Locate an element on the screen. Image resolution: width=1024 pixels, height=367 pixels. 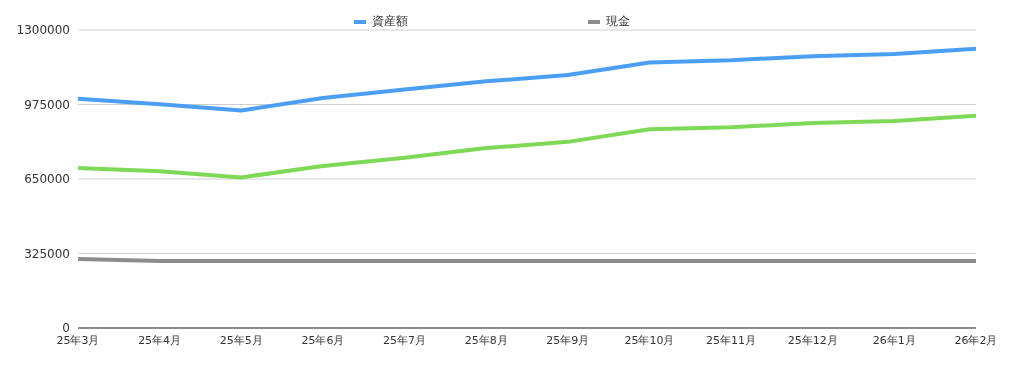
x-tick-label: 25年11月 is located at coordinates (731, 340).